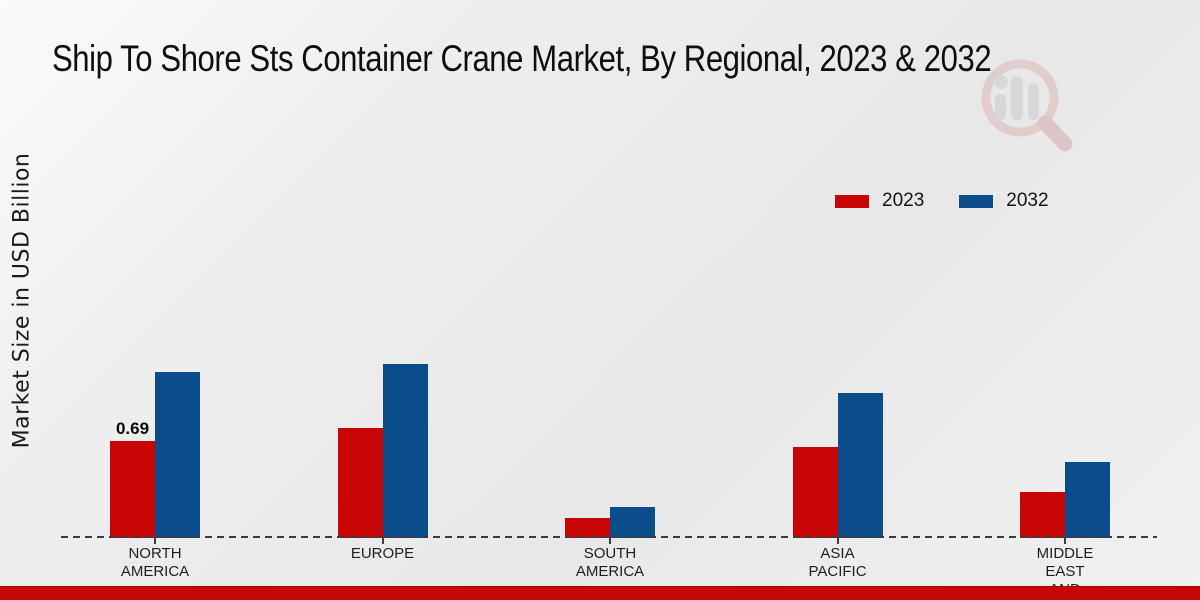  Describe the element at coordinates (837, 562) in the screenshot. I see `category-label-asia-pacific: ASIA PACIFIC` at that location.